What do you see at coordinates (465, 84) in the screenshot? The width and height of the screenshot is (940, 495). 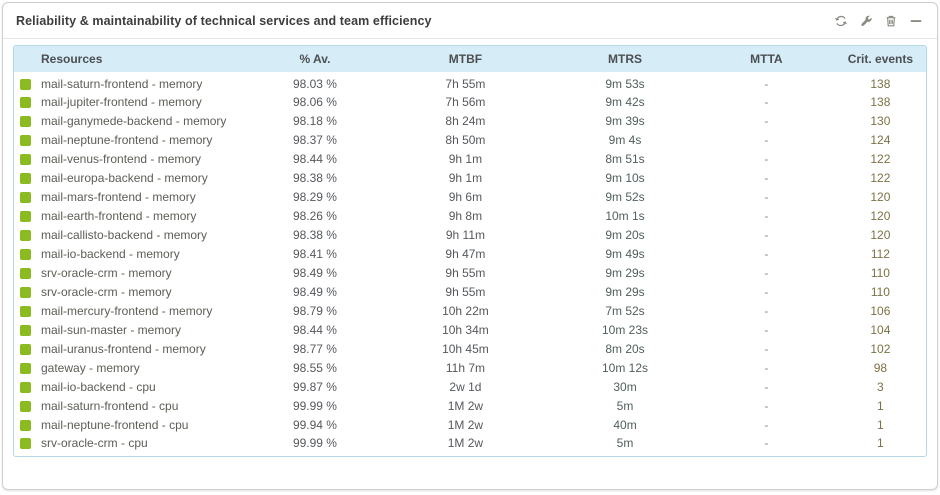 I see `mtbf-value: 7h 55m` at bounding box center [465, 84].